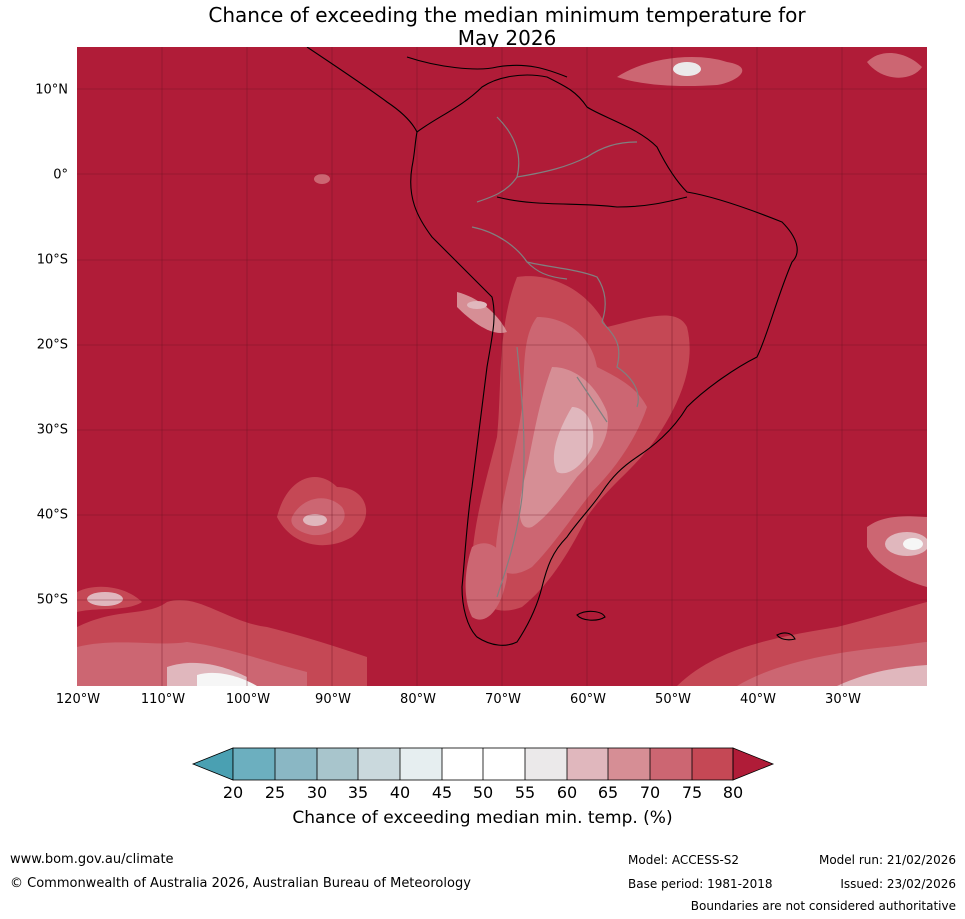 The image size is (965, 919). Describe the element at coordinates (898, 884) in the screenshot. I see `issued-date: Issued: 23/02/2026` at that location.